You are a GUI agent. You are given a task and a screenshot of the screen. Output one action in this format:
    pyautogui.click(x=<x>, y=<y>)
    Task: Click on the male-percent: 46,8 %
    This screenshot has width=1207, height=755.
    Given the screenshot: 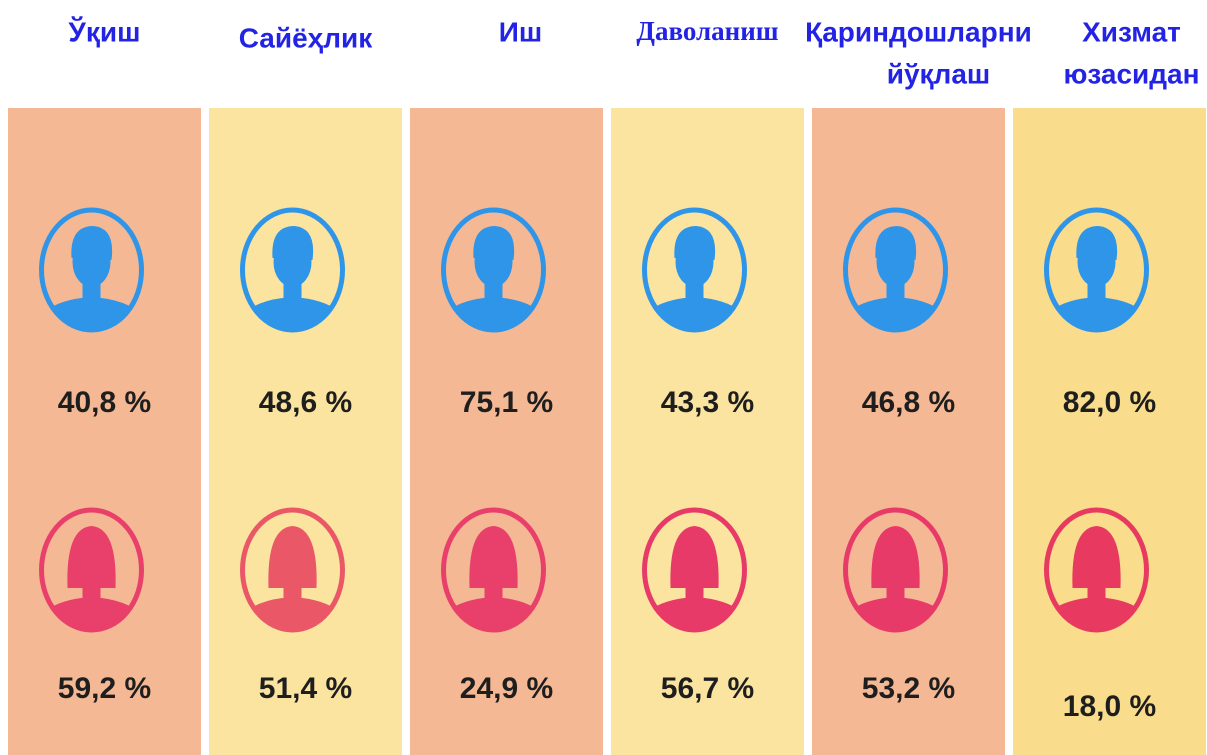 What is the action you would take?
    pyautogui.click(x=908, y=402)
    